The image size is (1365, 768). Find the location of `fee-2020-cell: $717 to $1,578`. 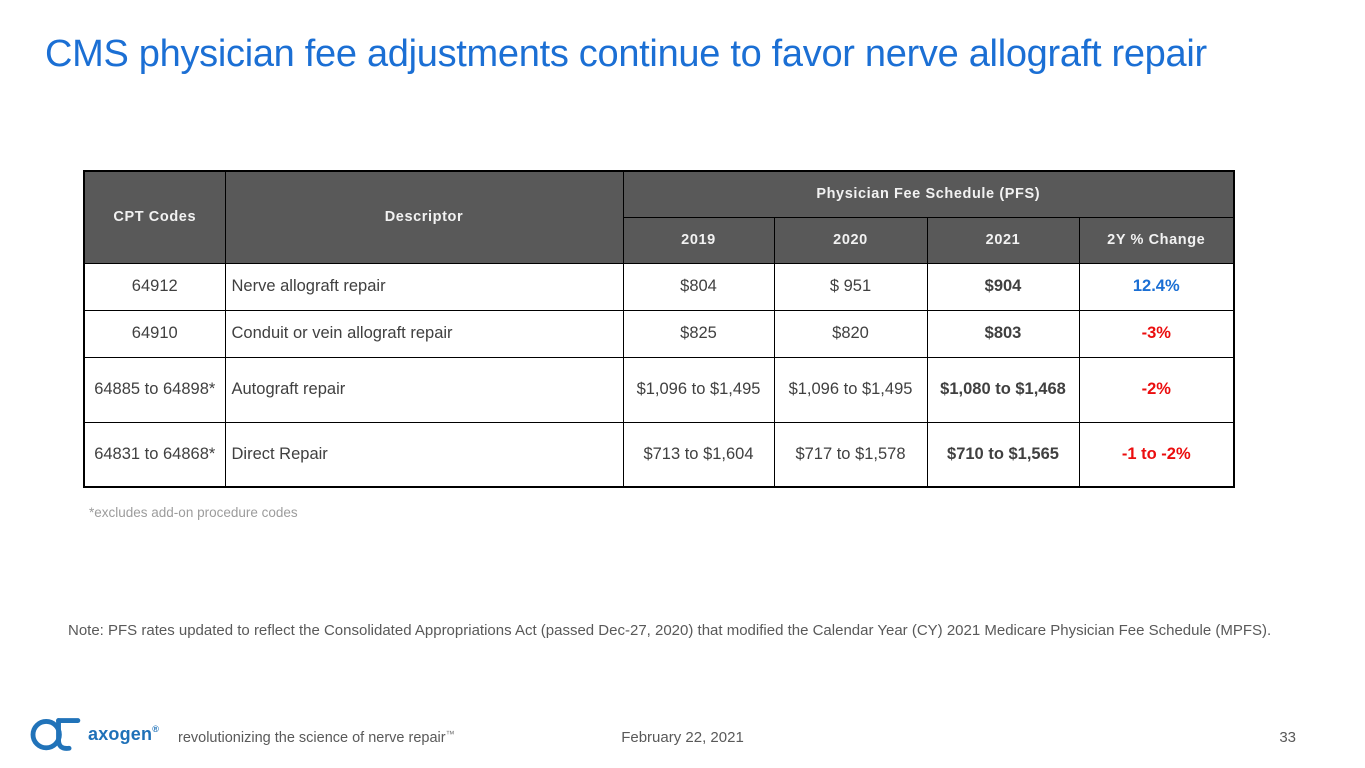

fee-2020-cell: $717 to $1,578 is located at coordinates (850, 454).